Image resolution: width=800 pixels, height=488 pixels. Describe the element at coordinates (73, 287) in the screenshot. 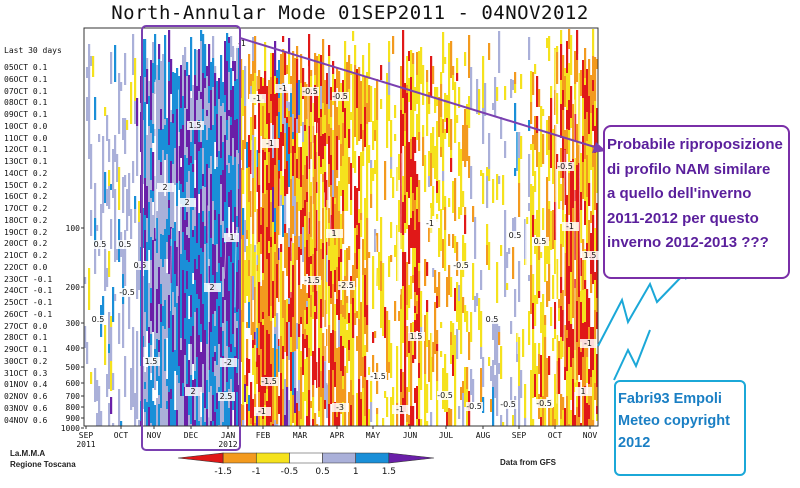

I see `y-tick-label: 200` at that location.